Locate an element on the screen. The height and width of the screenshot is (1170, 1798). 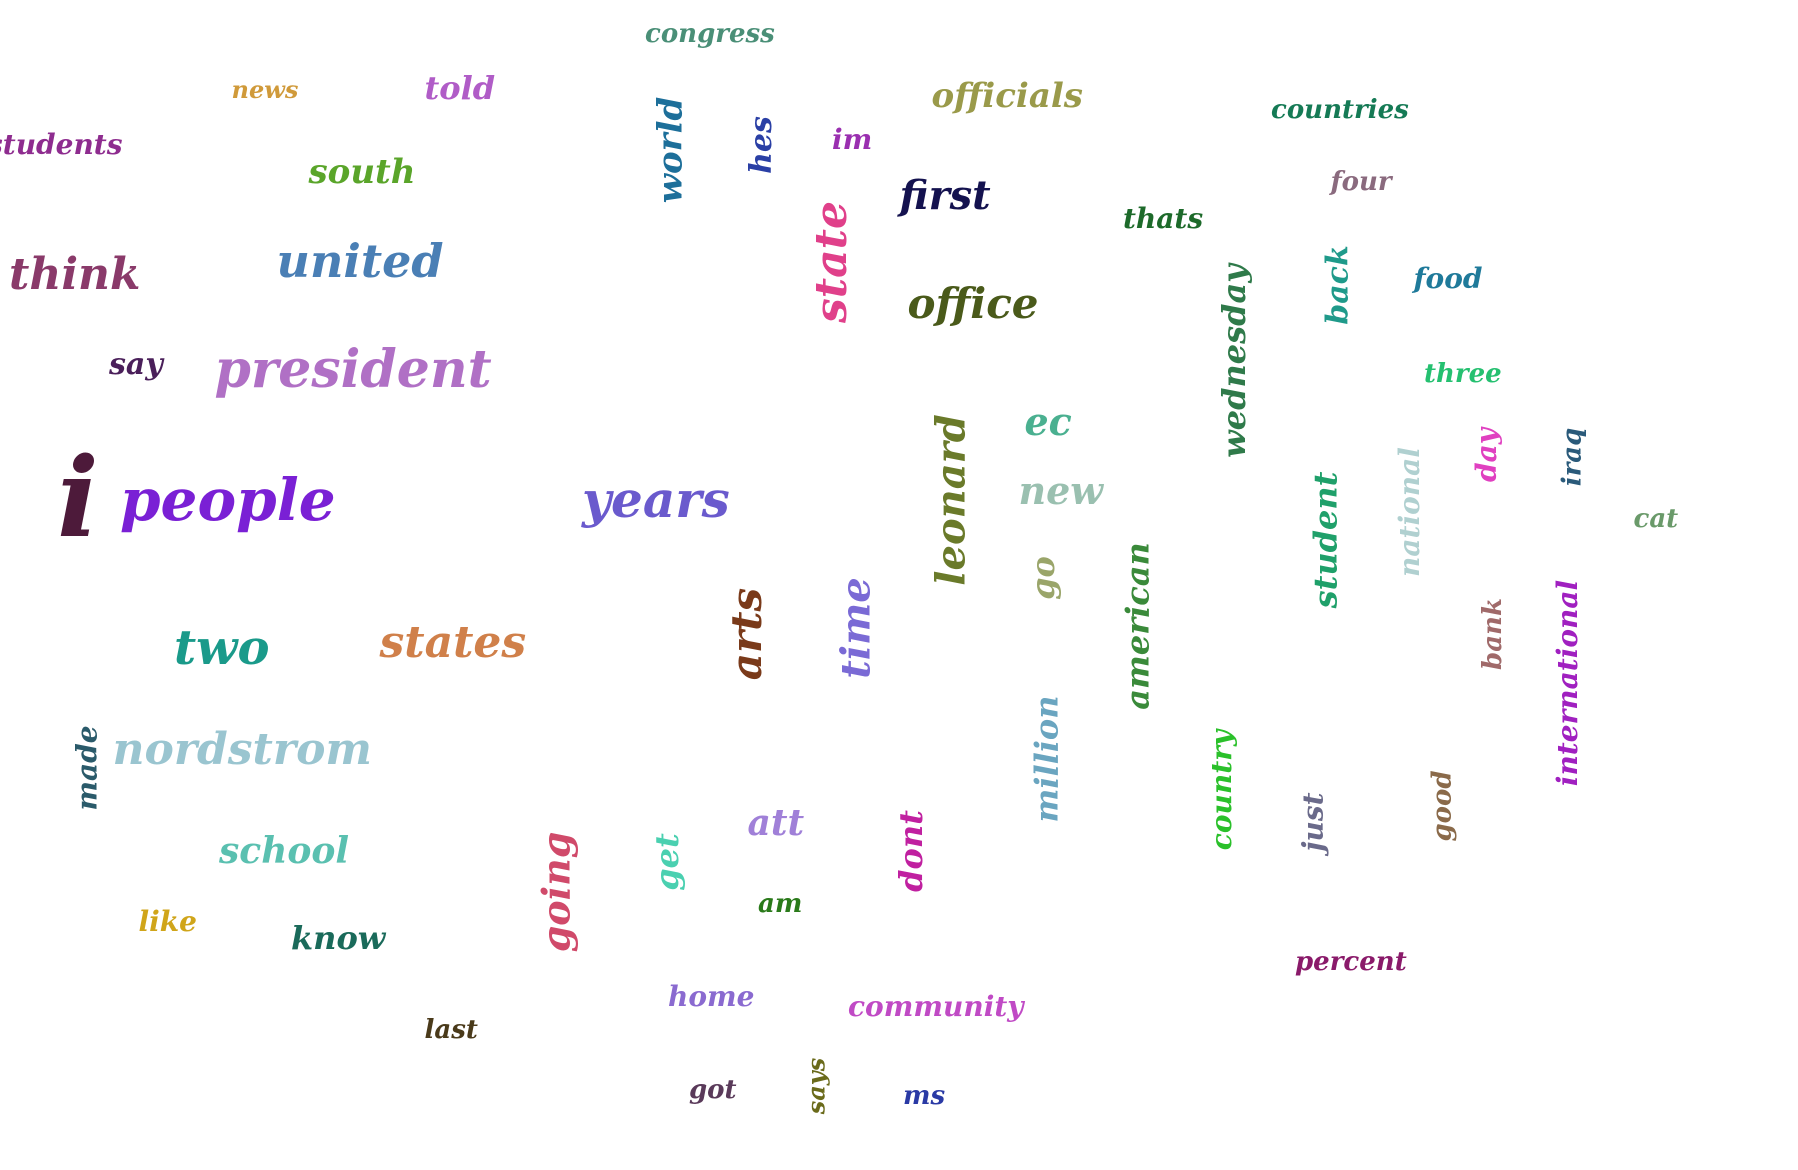
word-united: united is located at coordinates (360, 261).